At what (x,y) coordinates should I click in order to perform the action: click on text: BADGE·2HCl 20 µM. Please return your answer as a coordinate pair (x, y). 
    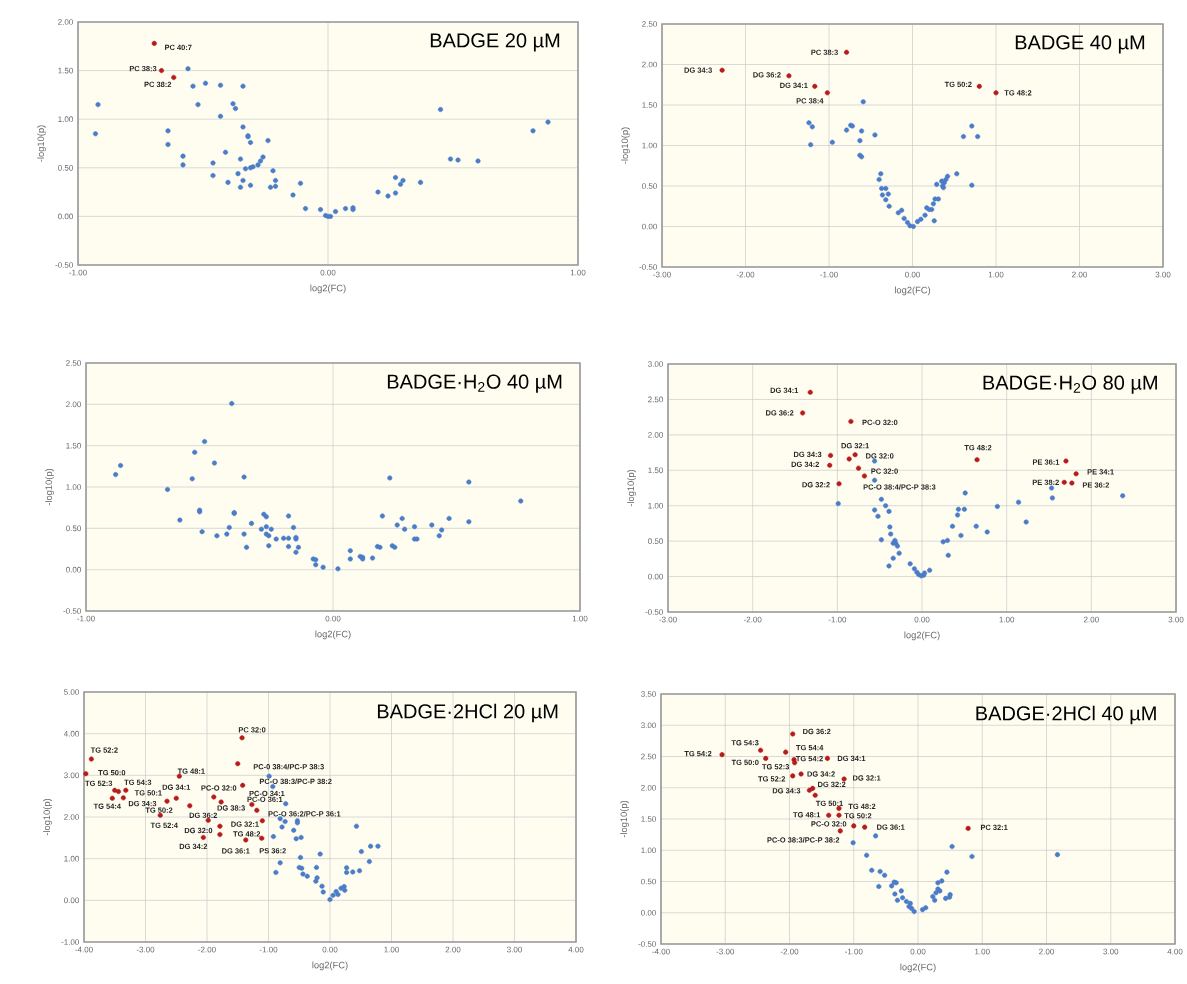
    Looking at the image, I should click on (467, 713).